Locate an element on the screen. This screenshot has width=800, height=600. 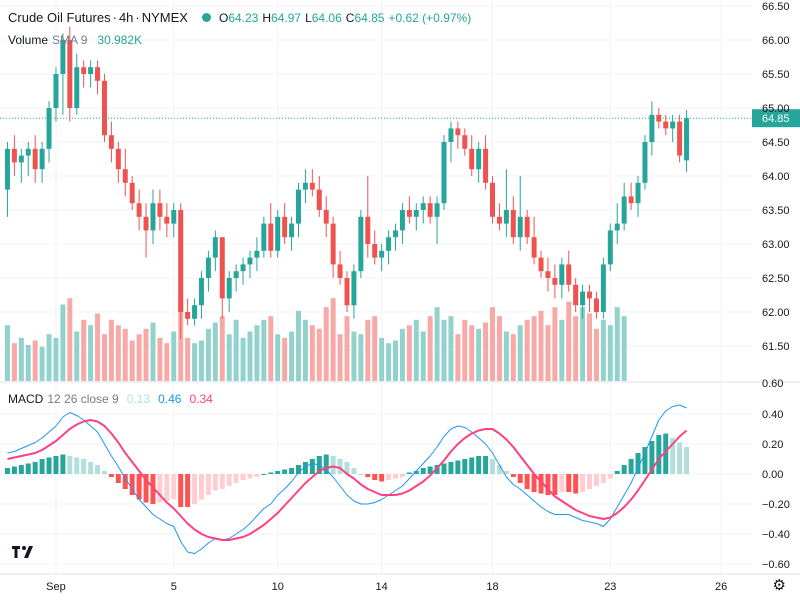
high-value: 64.97 is located at coordinates (286, 17).